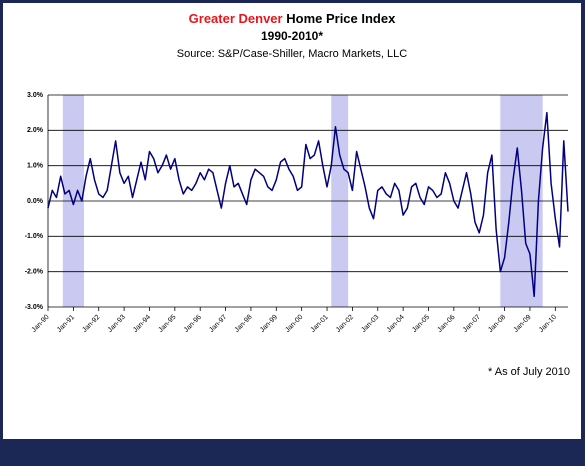 The height and width of the screenshot is (466, 585). I want to click on y-tick-label: 2.0%, so click(35, 130).